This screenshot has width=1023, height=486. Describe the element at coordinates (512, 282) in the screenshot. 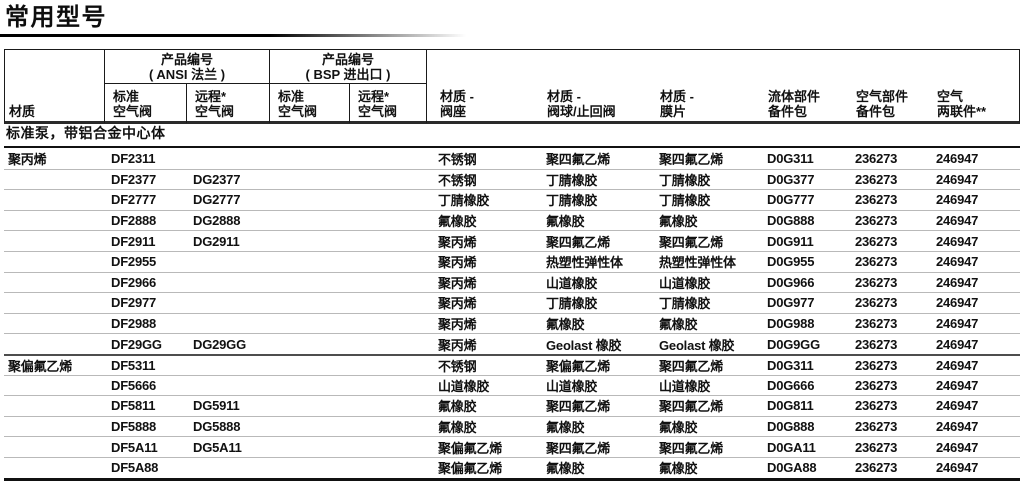

I see `table-row: DF2966 聚丙烯 山道橡胶 山道橡胶 D0G966 236273 246947` at that location.